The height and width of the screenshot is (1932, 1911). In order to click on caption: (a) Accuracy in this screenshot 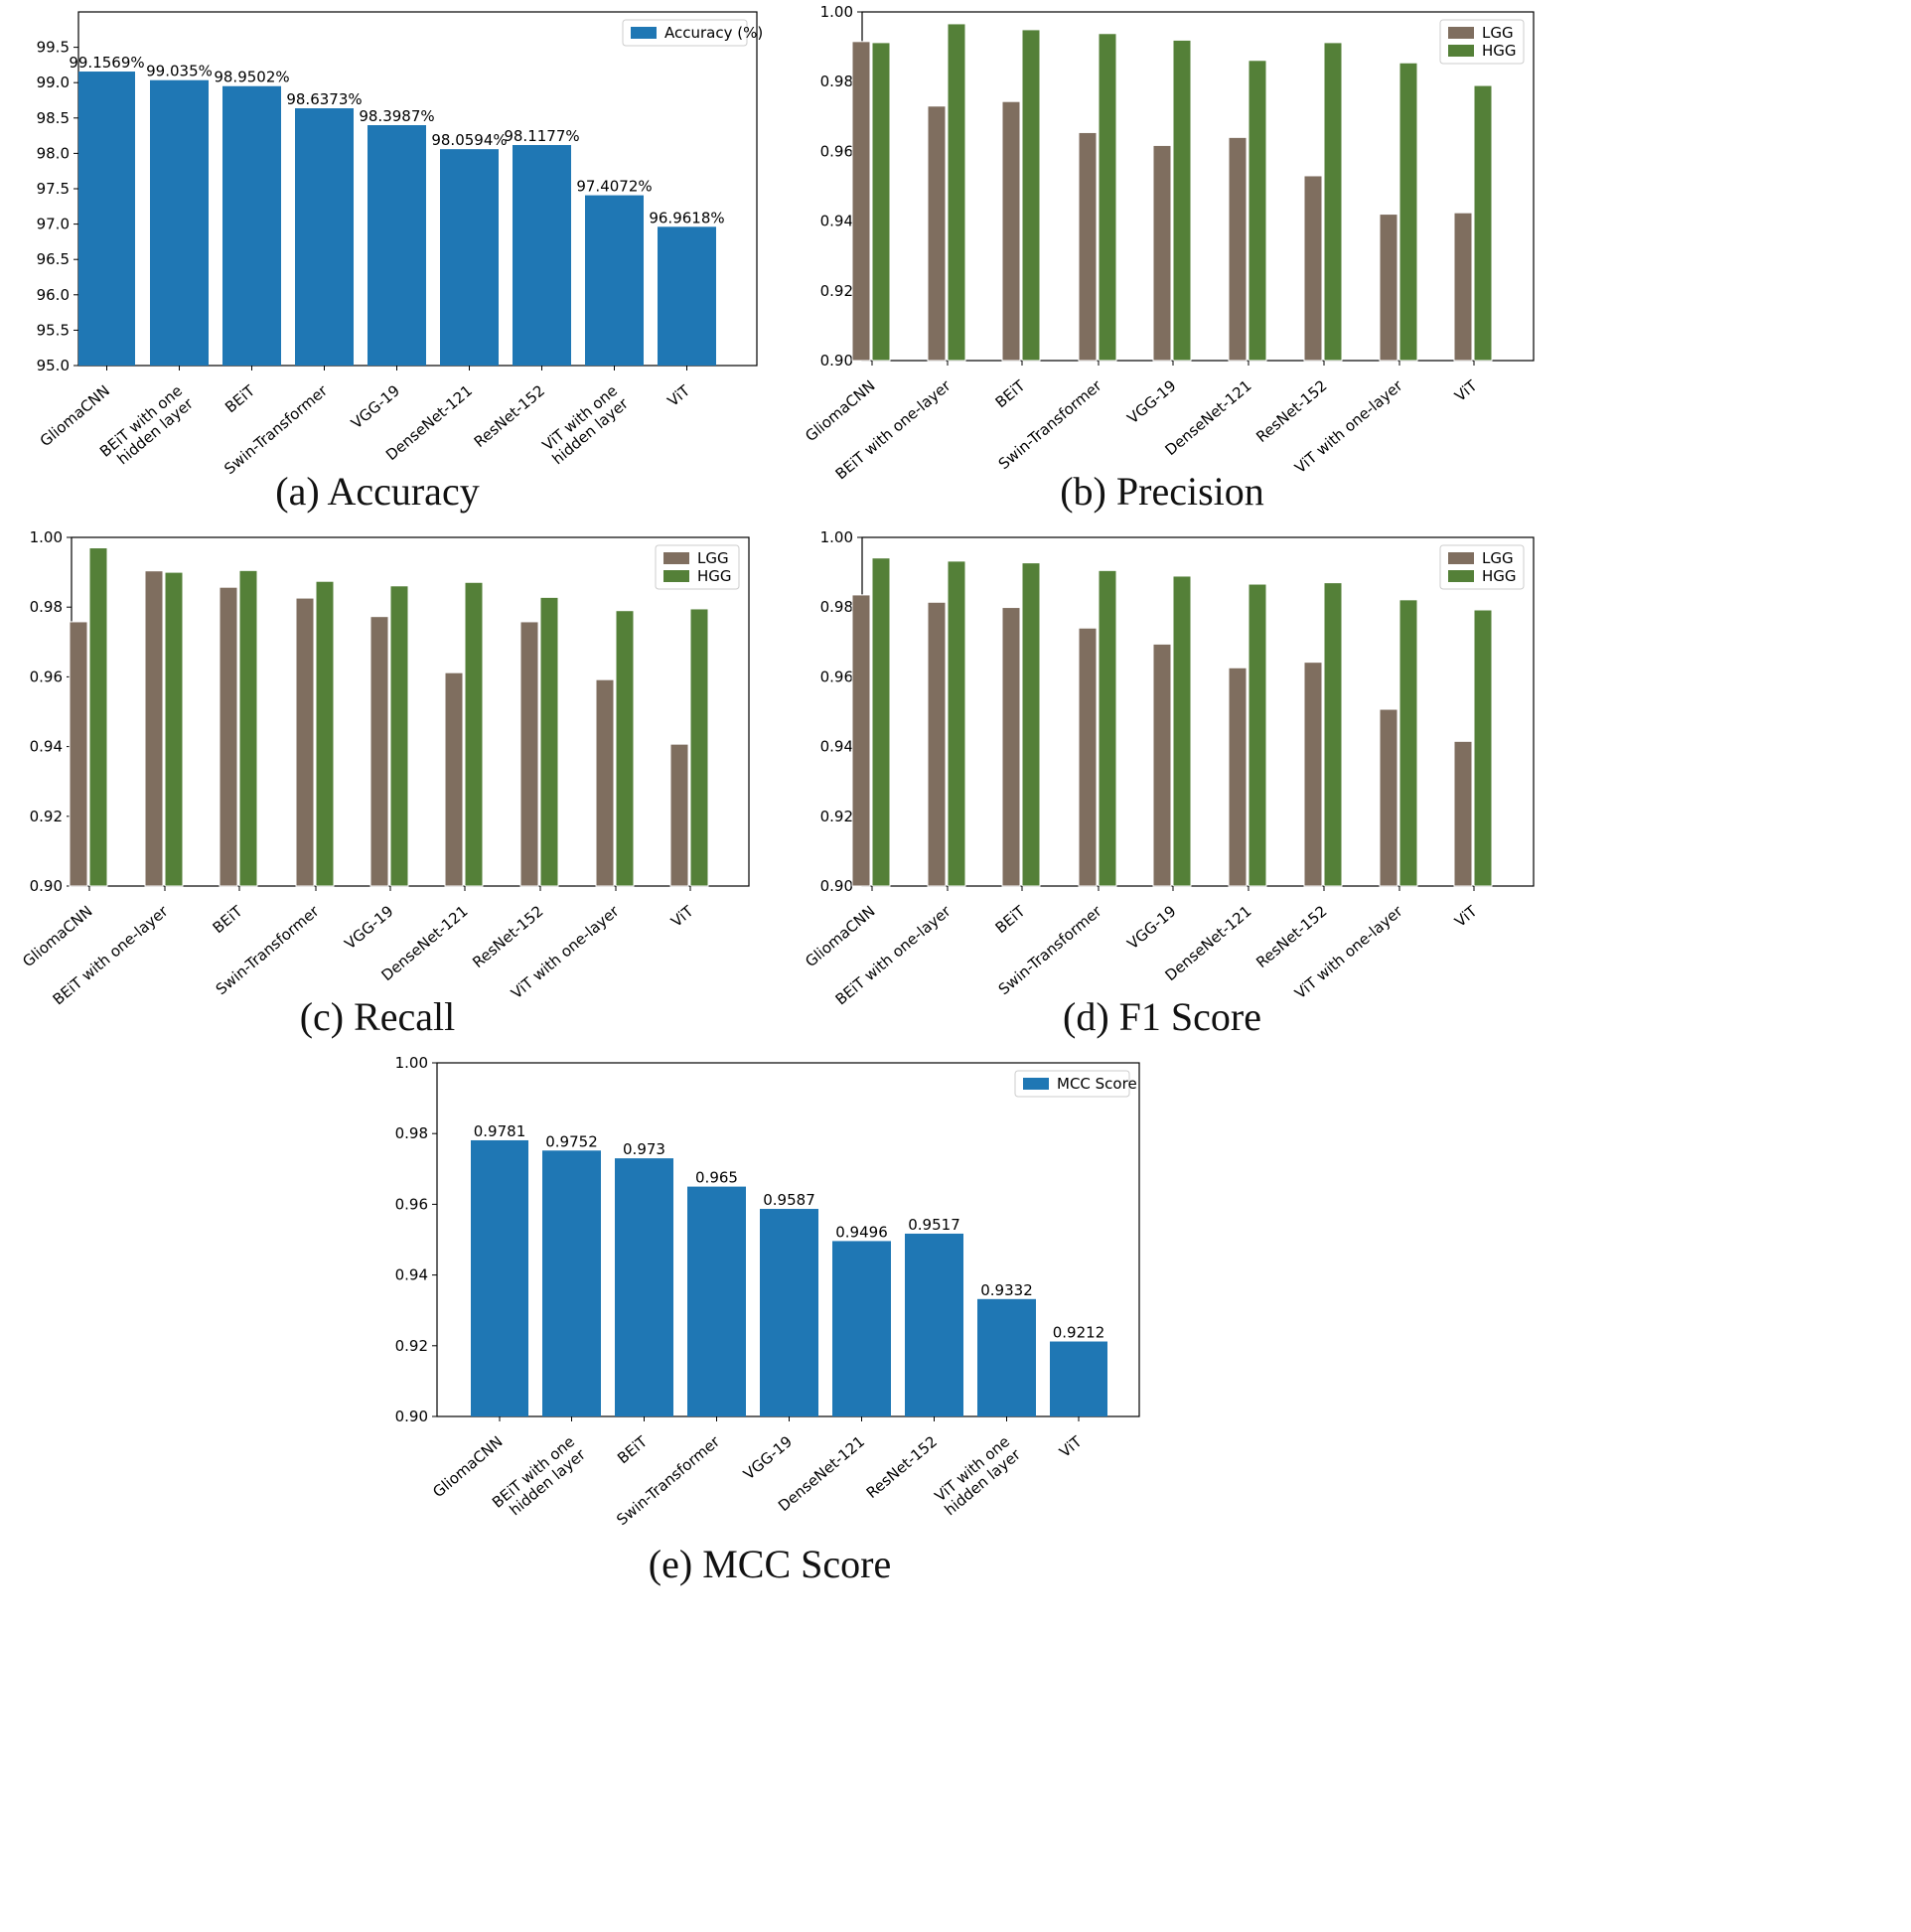, I will do `click(377, 491)`.